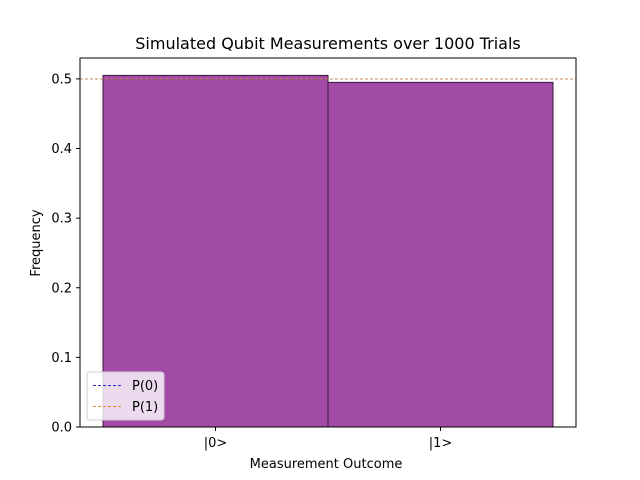 This screenshot has width=640, height=480. What do you see at coordinates (61, 149) in the screenshot?
I see `y-tick-label-4: 0.4` at bounding box center [61, 149].